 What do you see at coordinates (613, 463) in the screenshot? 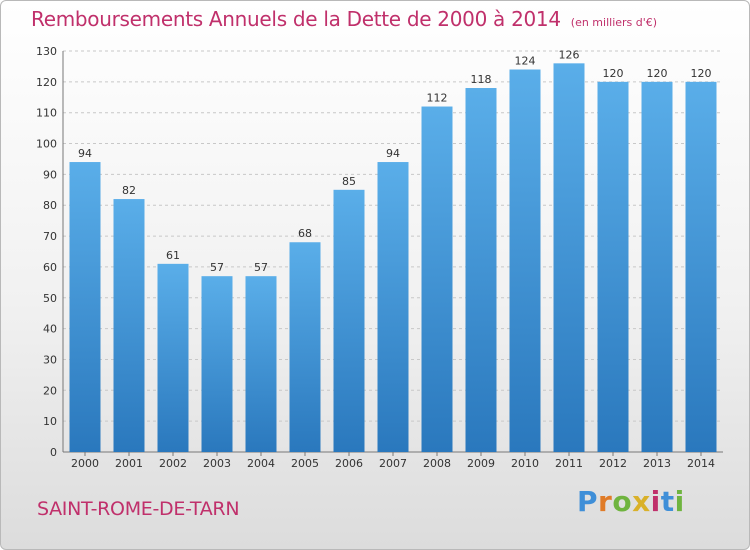
I see `x-tick-label: 2012` at bounding box center [613, 463].